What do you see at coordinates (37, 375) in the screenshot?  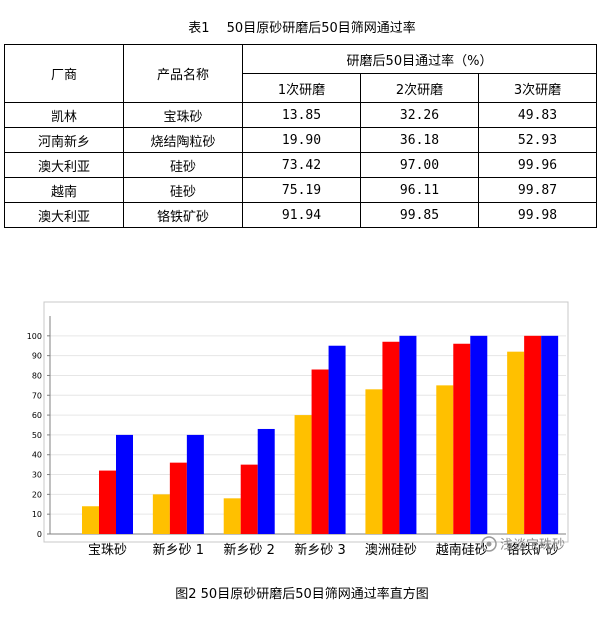 I see `y-tick-label: 80` at bounding box center [37, 375].